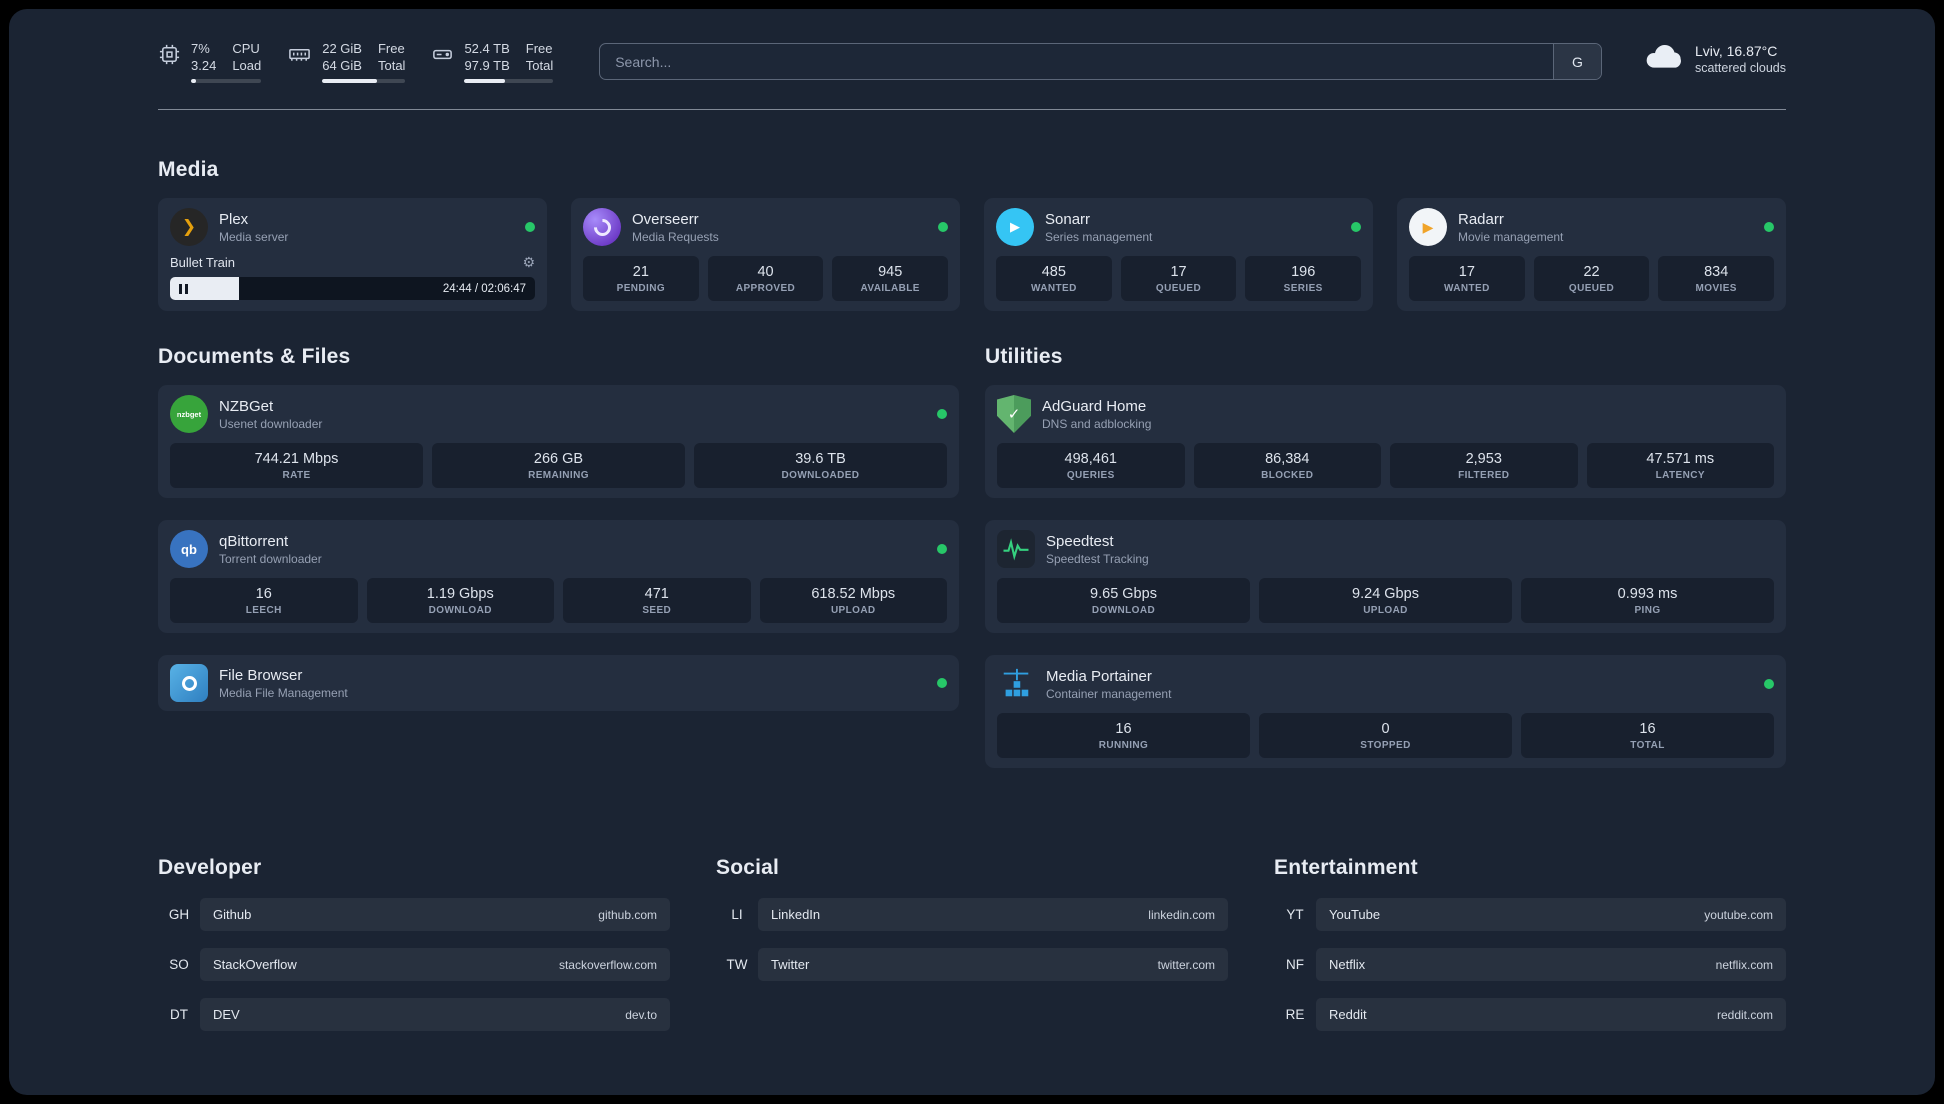 The image size is (1944, 1104). Describe the element at coordinates (179, 914) in the screenshot. I see `bookmark-abbr: GH` at that location.